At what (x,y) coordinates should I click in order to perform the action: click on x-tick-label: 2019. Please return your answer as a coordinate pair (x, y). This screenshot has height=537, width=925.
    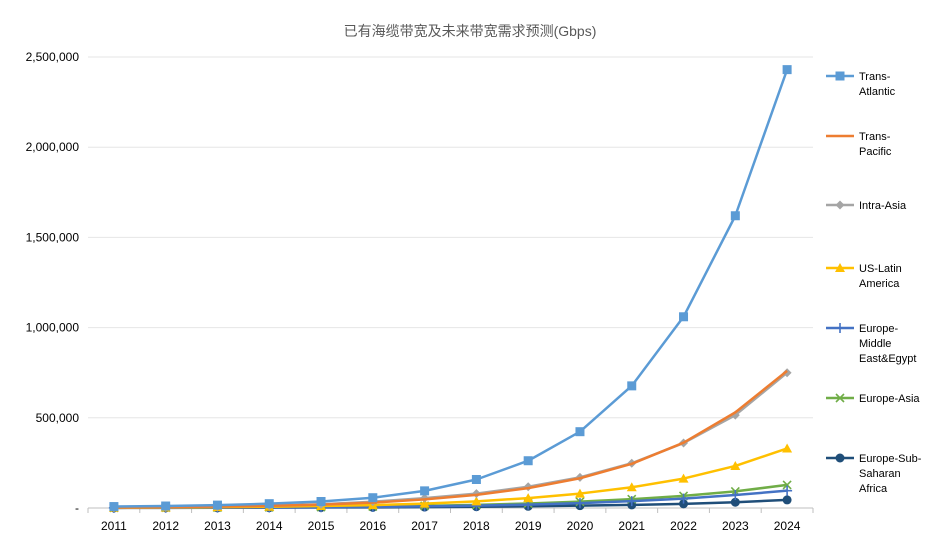
    Looking at the image, I should click on (528, 526).